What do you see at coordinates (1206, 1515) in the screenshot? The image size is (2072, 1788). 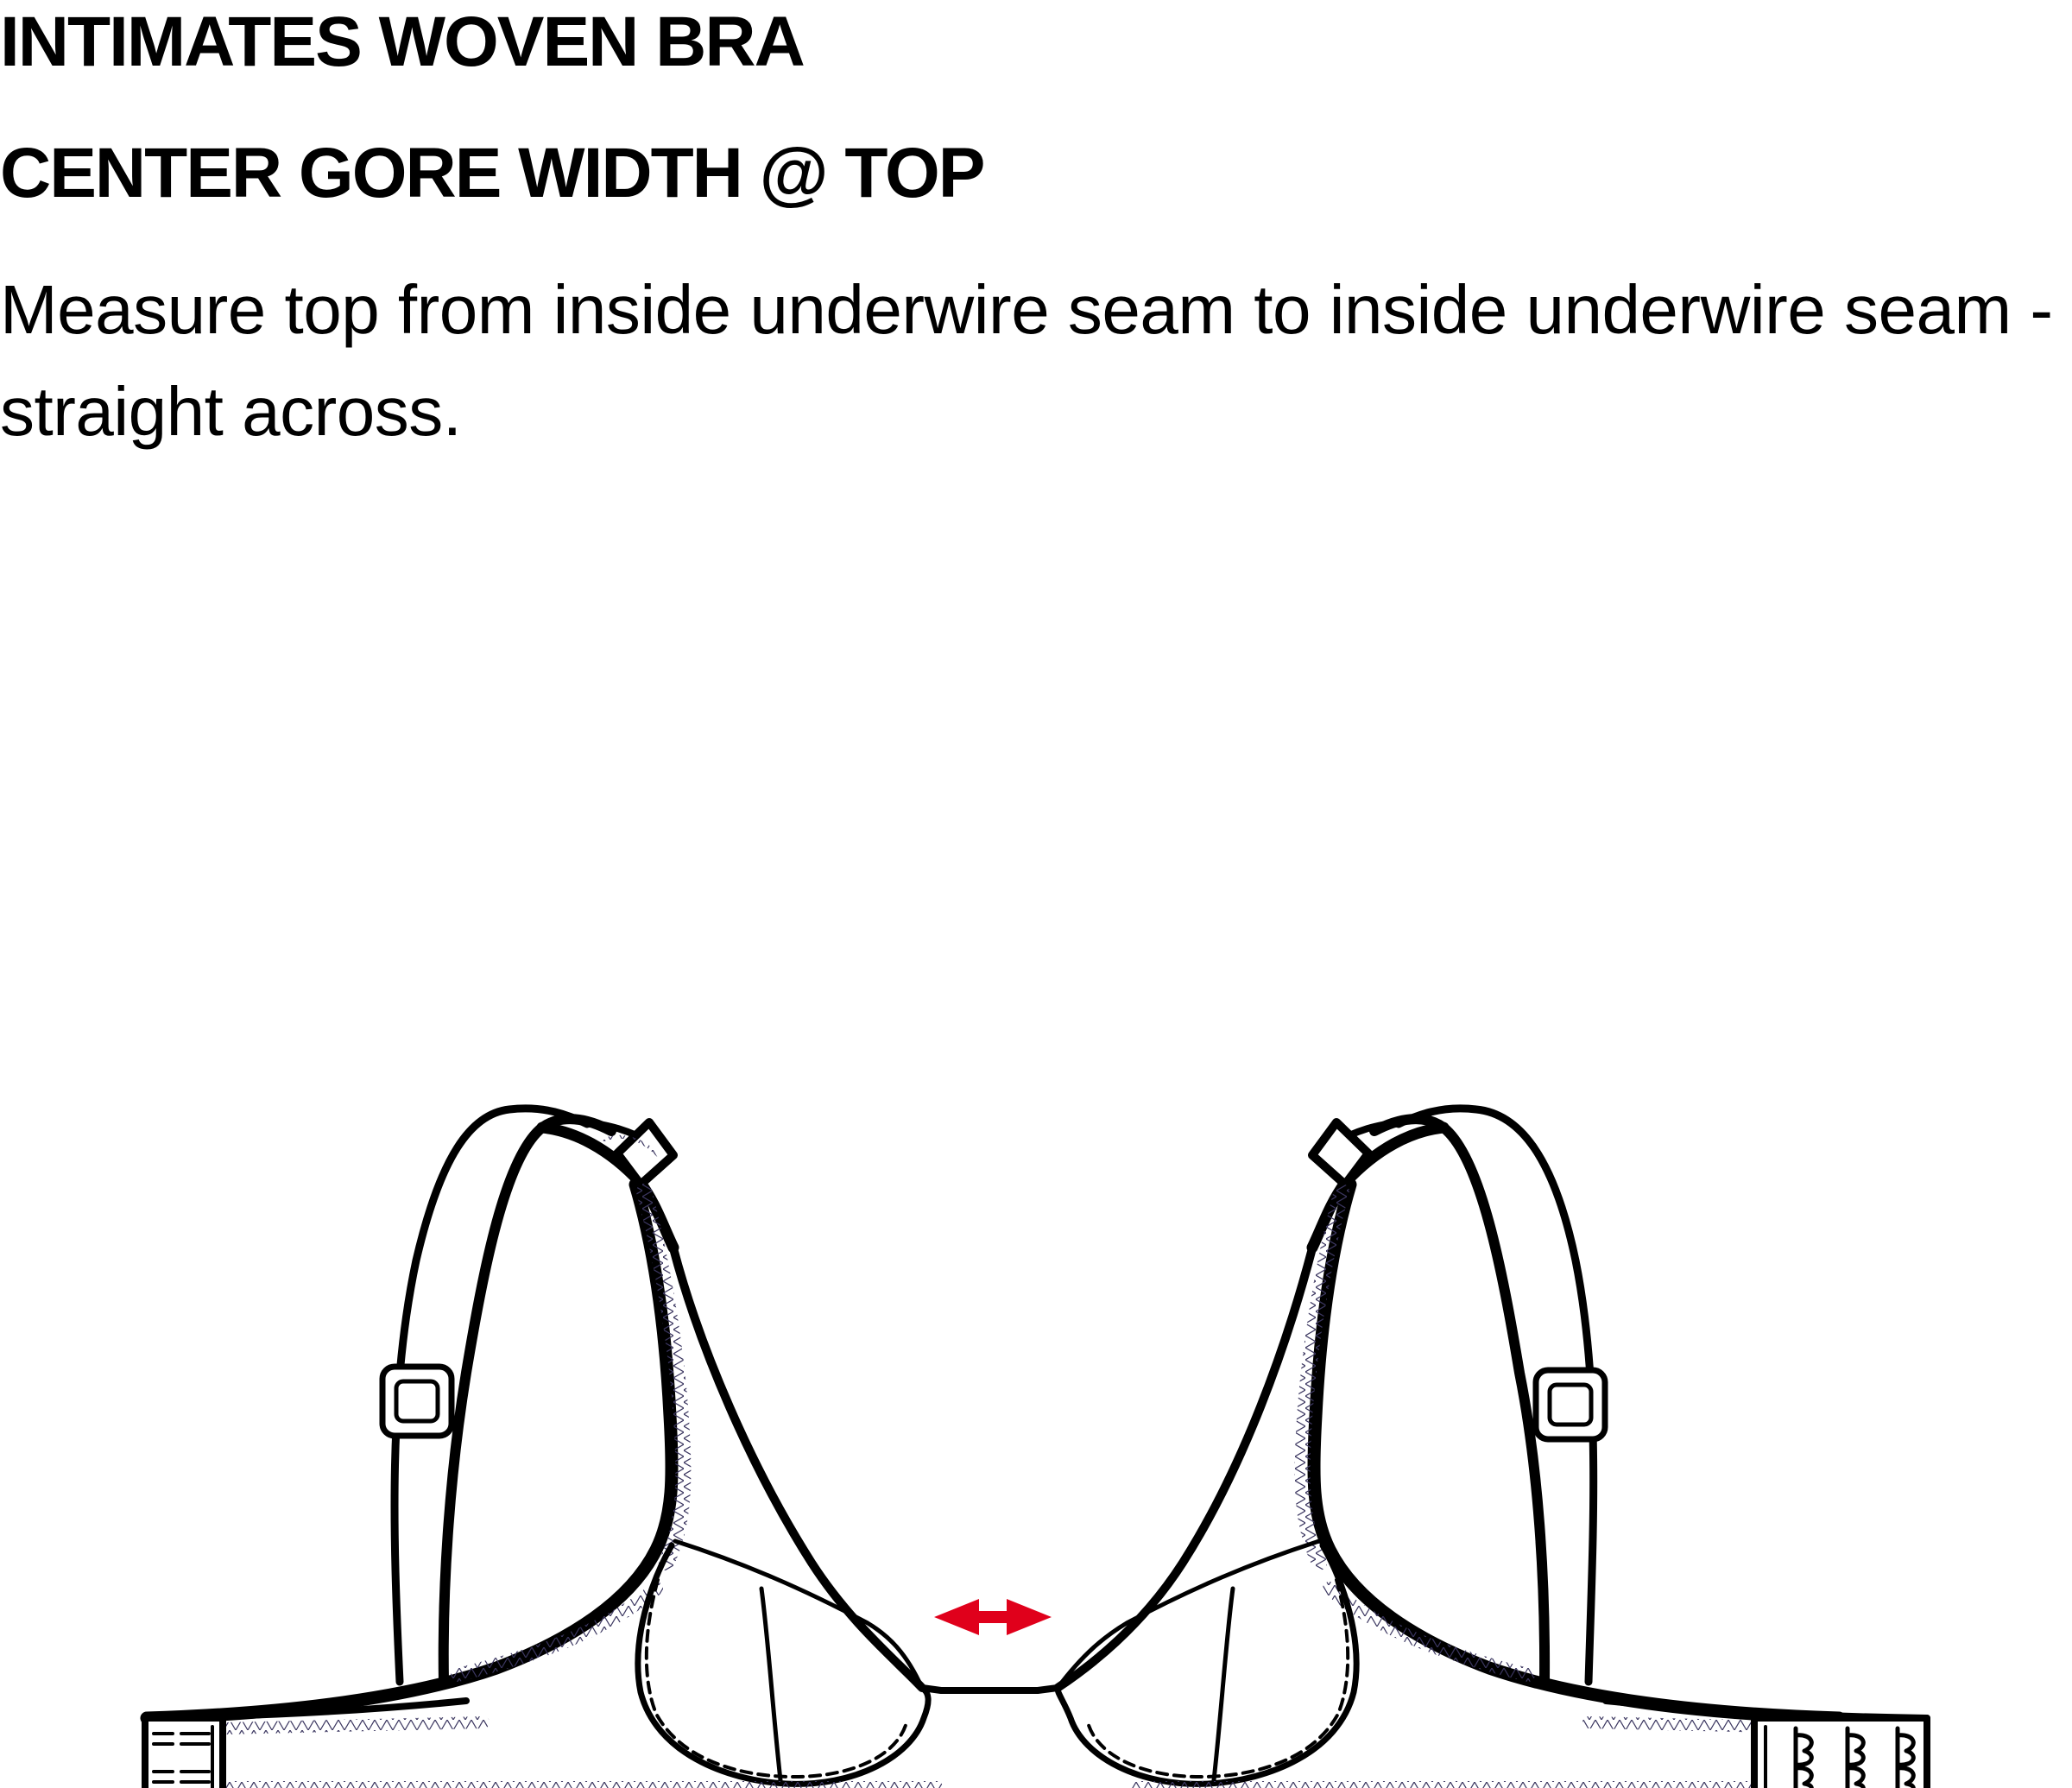 I see `right-cup` at bounding box center [1206, 1515].